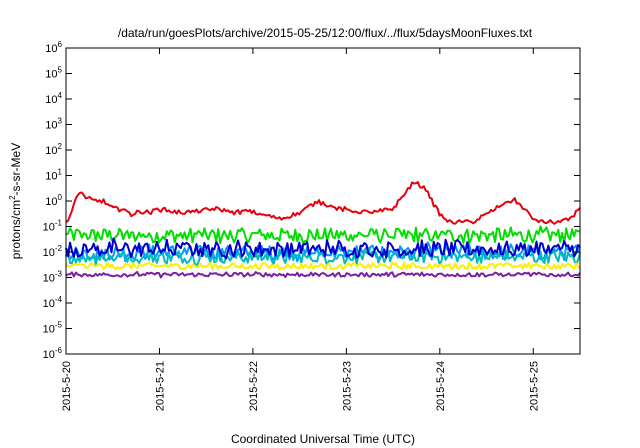  What do you see at coordinates (53, 73) in the screenshot?
I see `y-tick-label: 10⁵` at bounding box center [53, 73].